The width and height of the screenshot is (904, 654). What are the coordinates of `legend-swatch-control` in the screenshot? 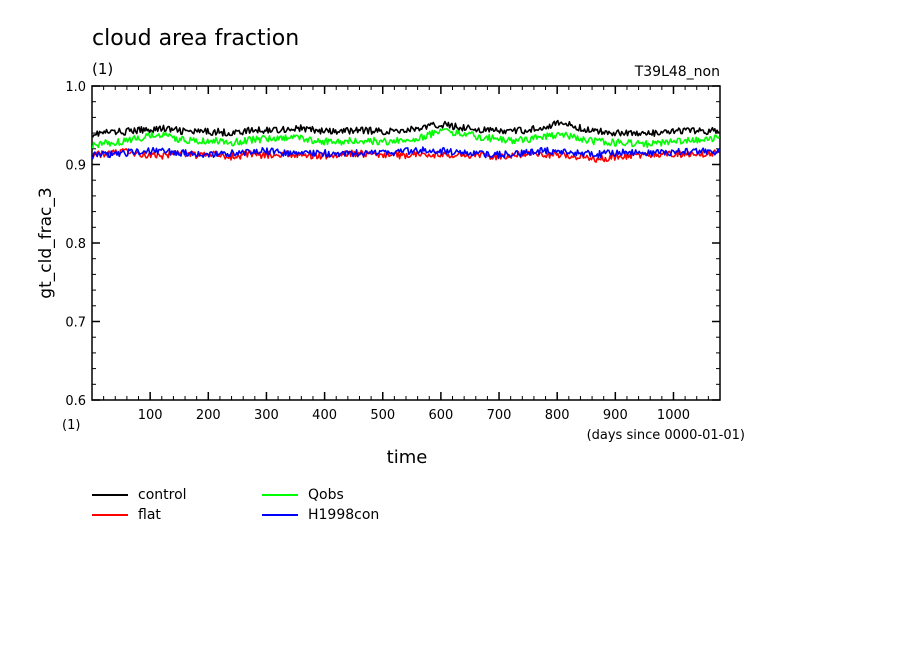 It's located at (110, 495).